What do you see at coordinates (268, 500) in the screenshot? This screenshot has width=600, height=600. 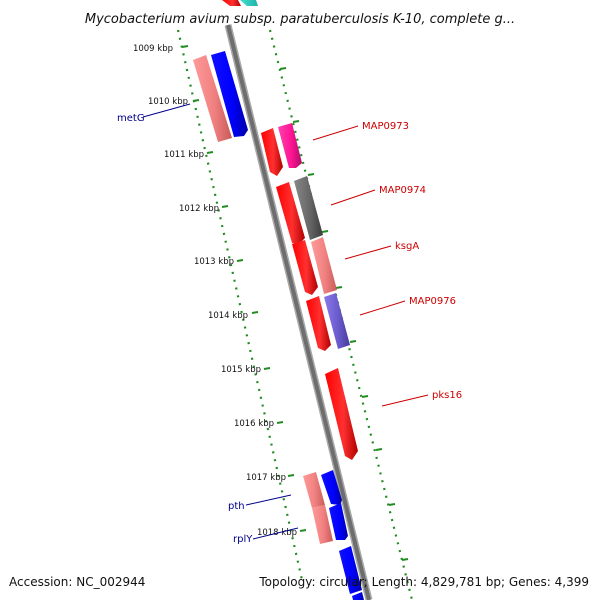 I see `leader-line-pth` at bounding box center [268, 500].